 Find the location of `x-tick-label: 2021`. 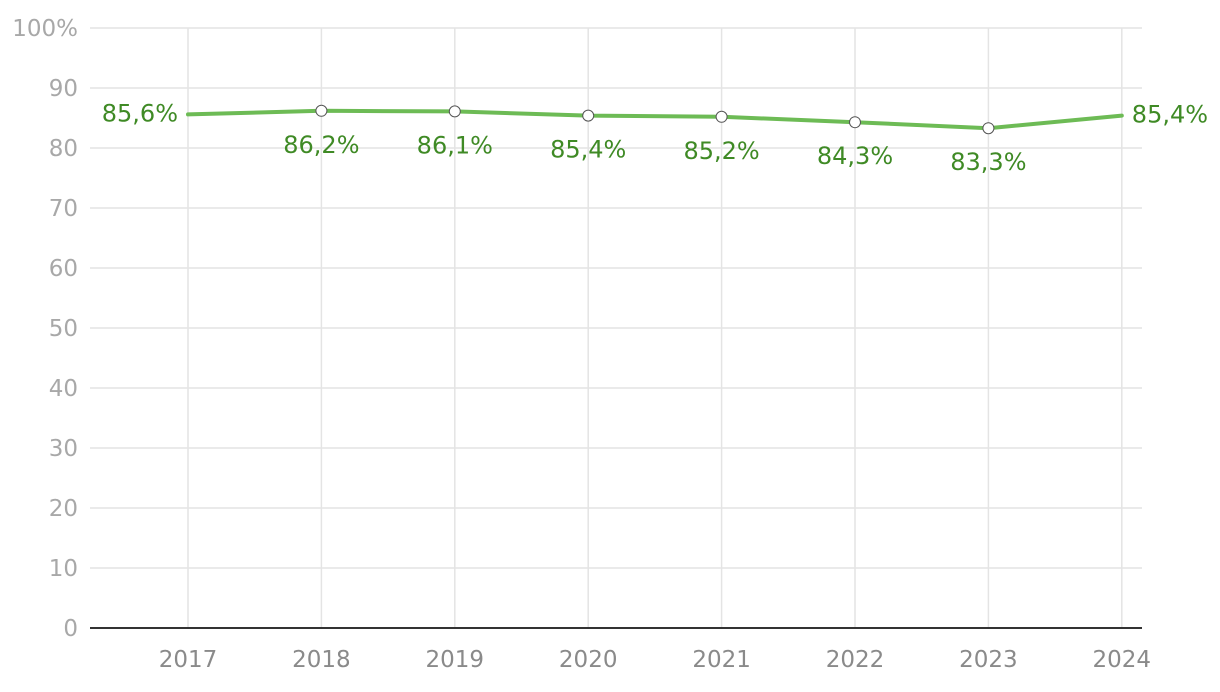

x-tick-label: 2021 is located at coordinates (721, 660).